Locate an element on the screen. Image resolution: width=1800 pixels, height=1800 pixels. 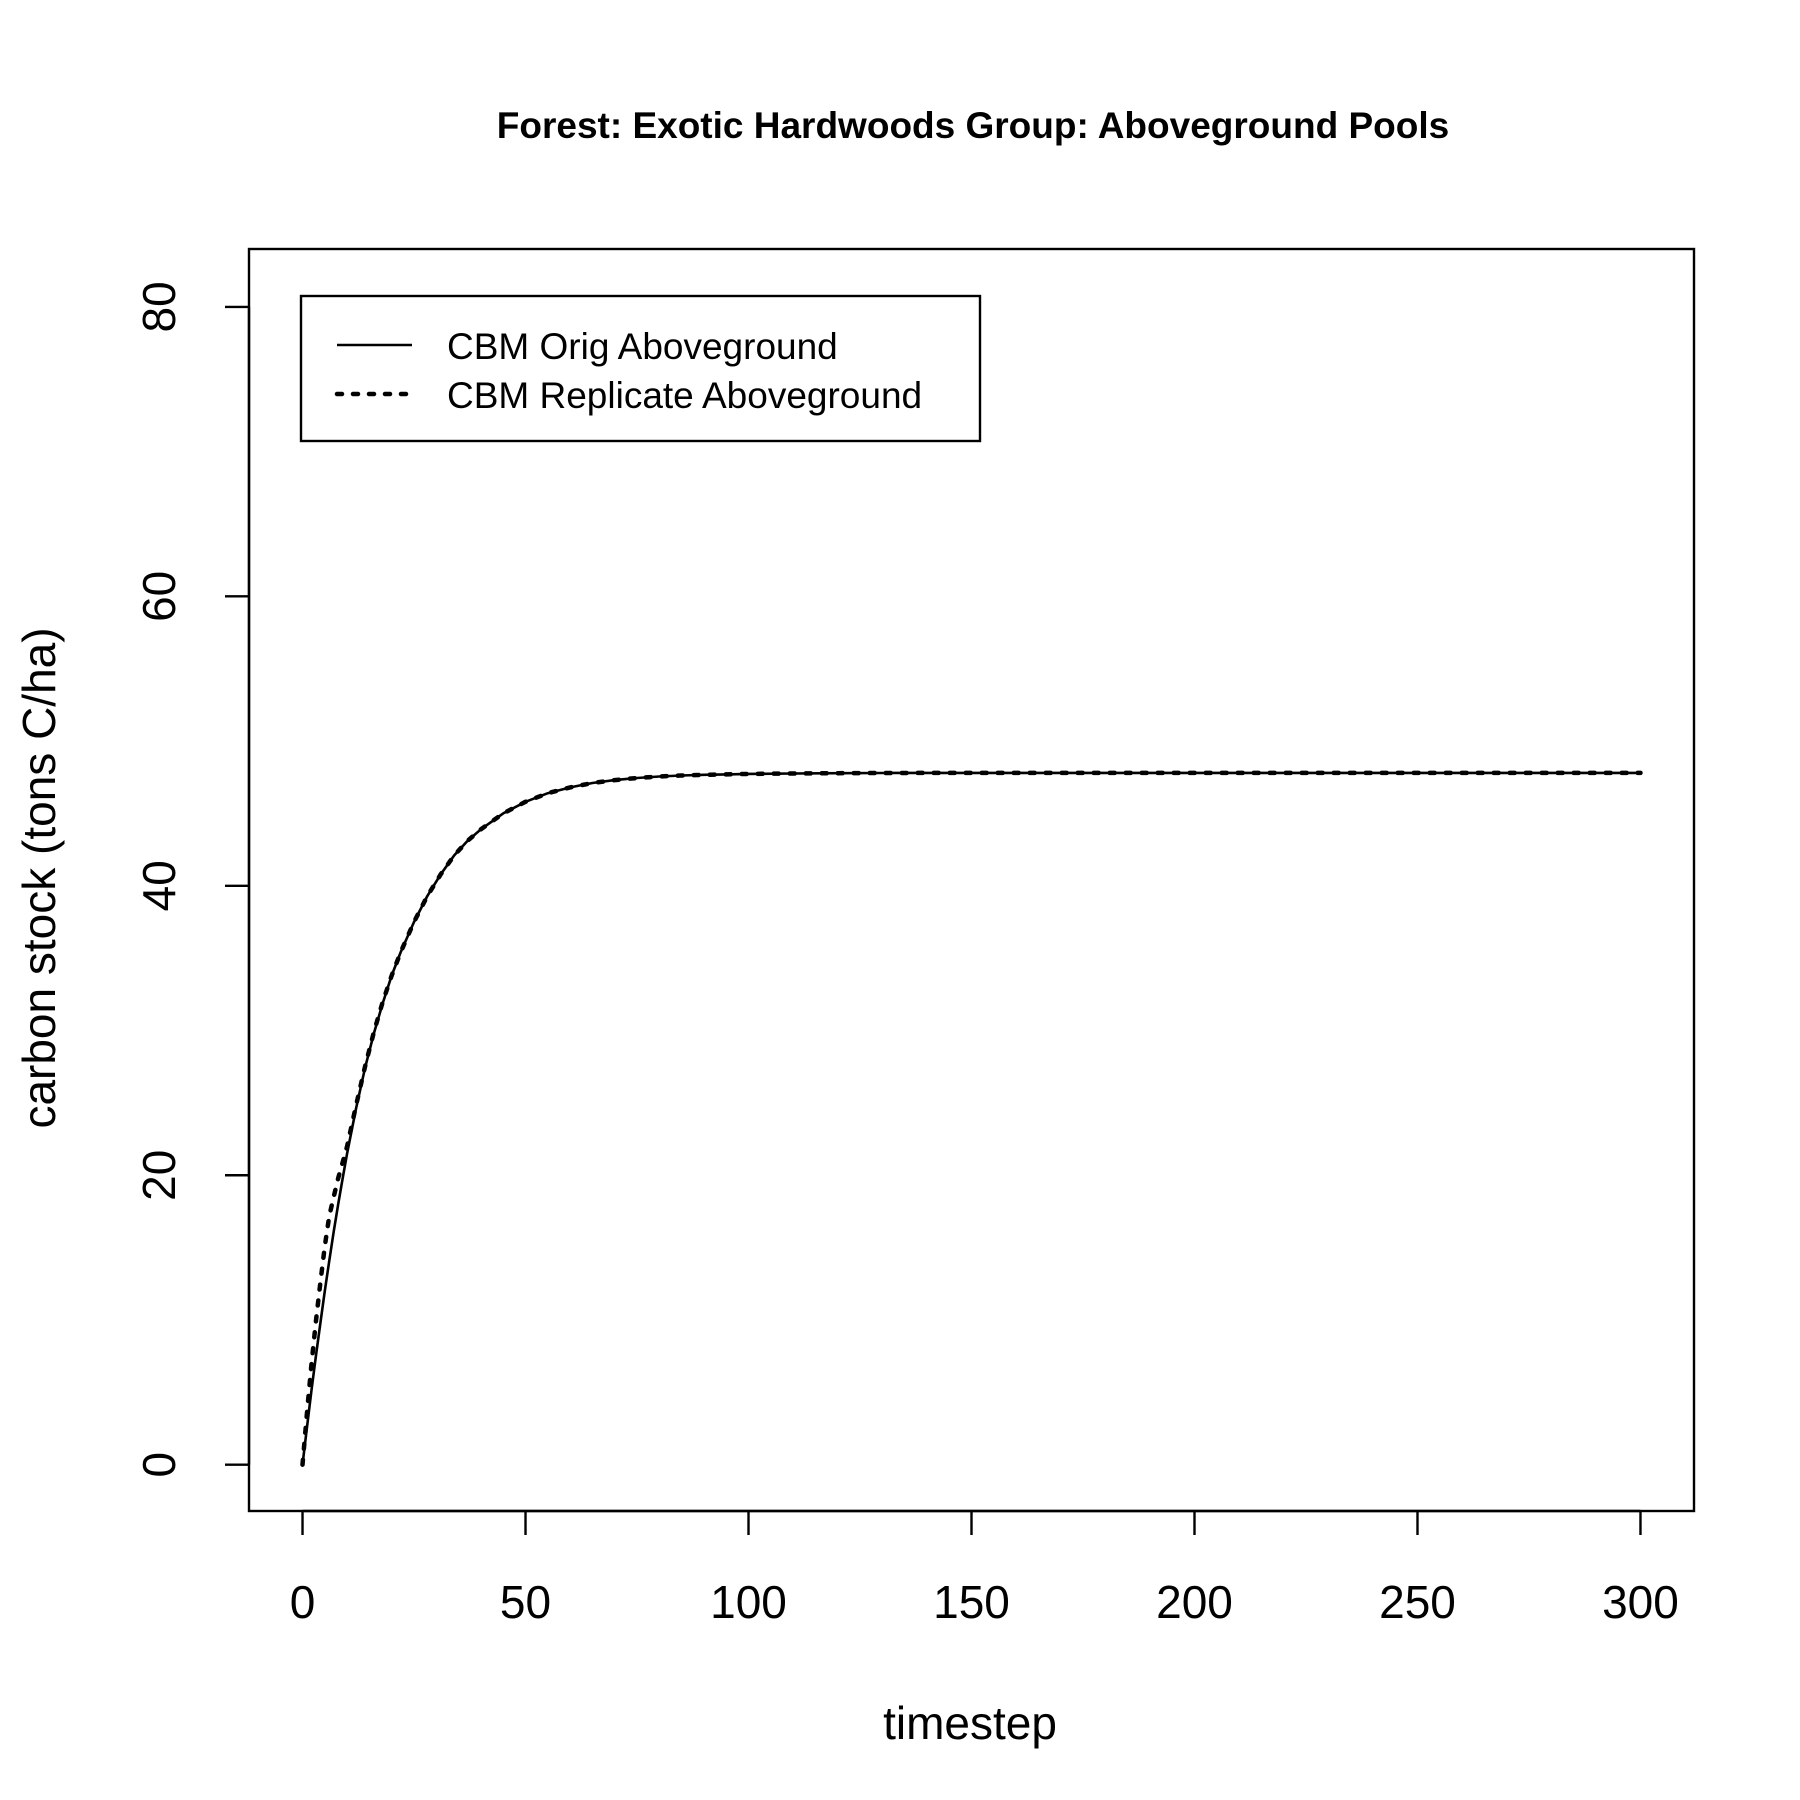
x-tick-label: 0 is located at coordinates (303, 1602).